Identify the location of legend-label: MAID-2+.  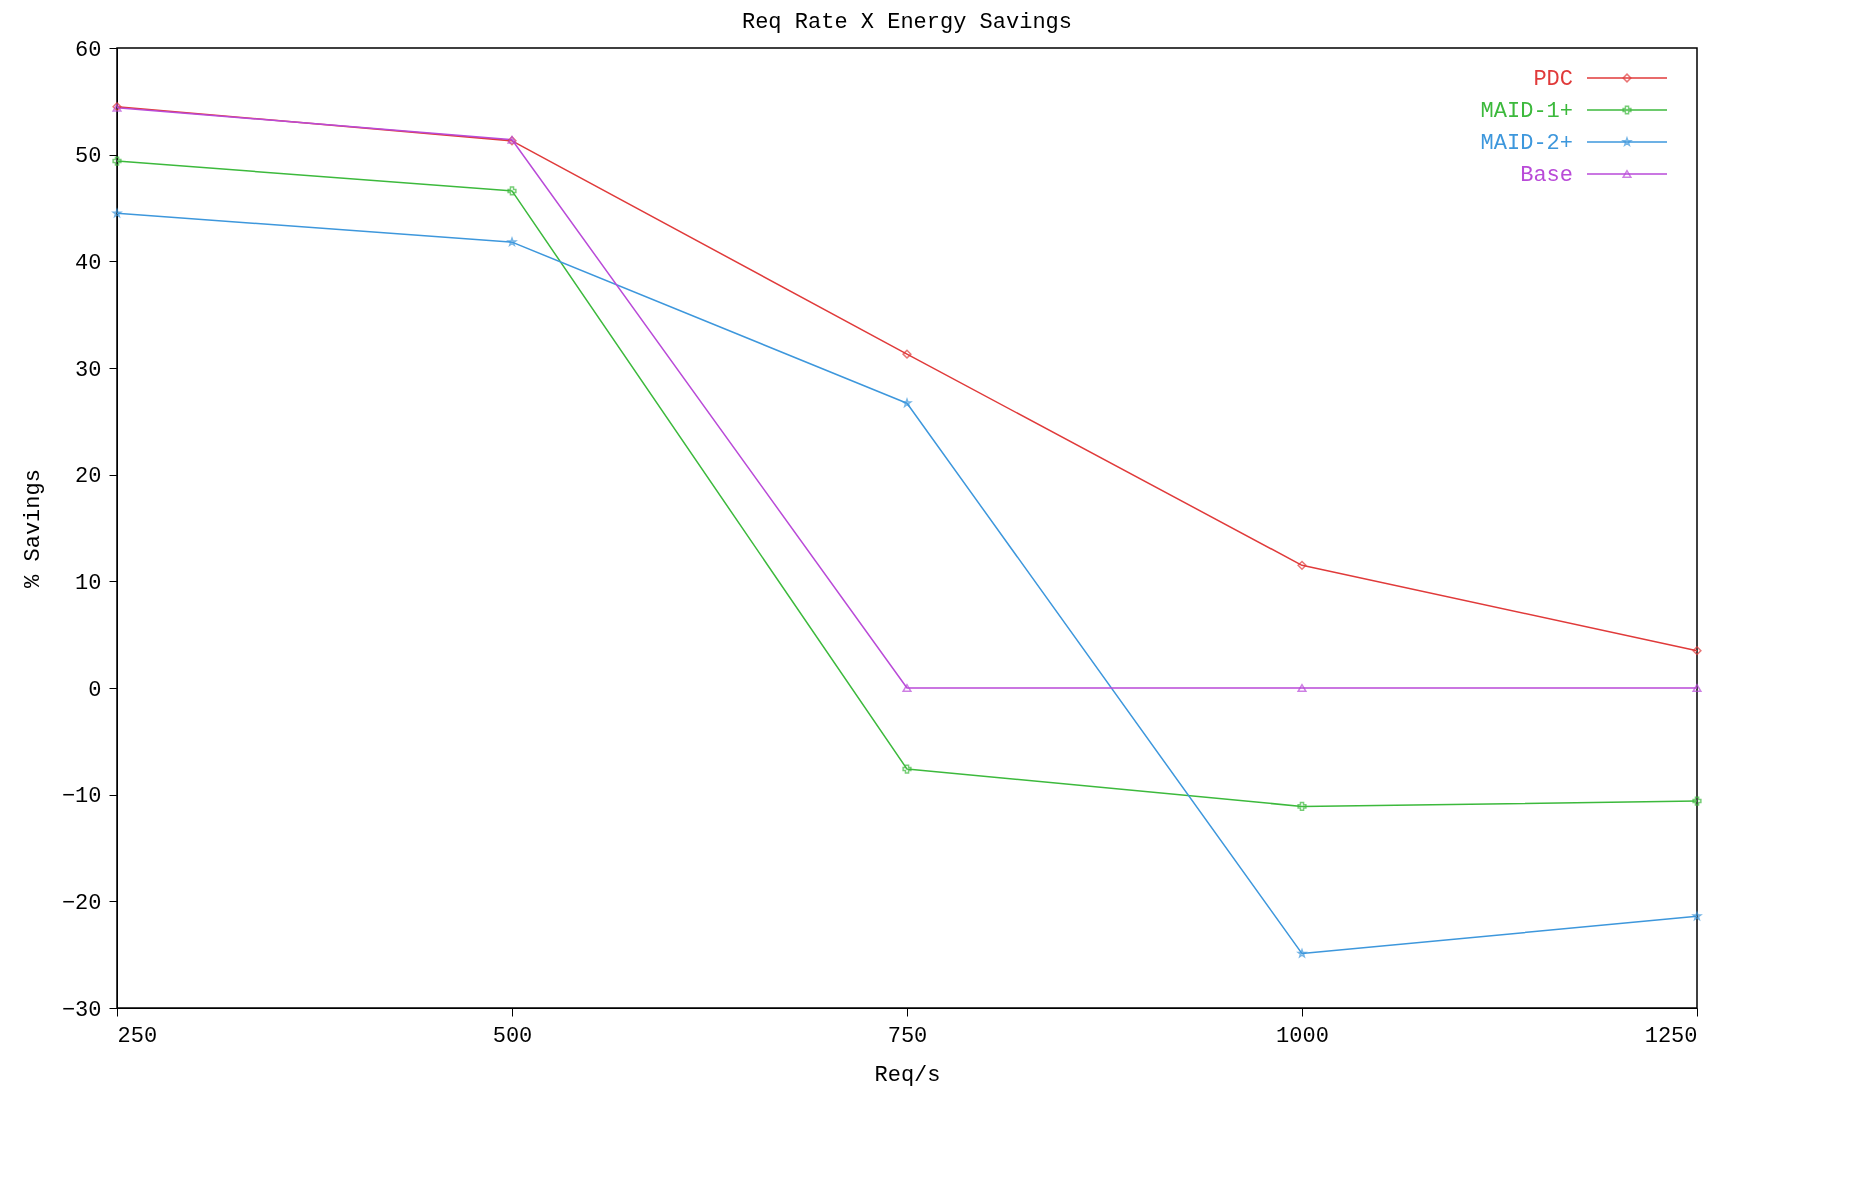
(1526, 143).